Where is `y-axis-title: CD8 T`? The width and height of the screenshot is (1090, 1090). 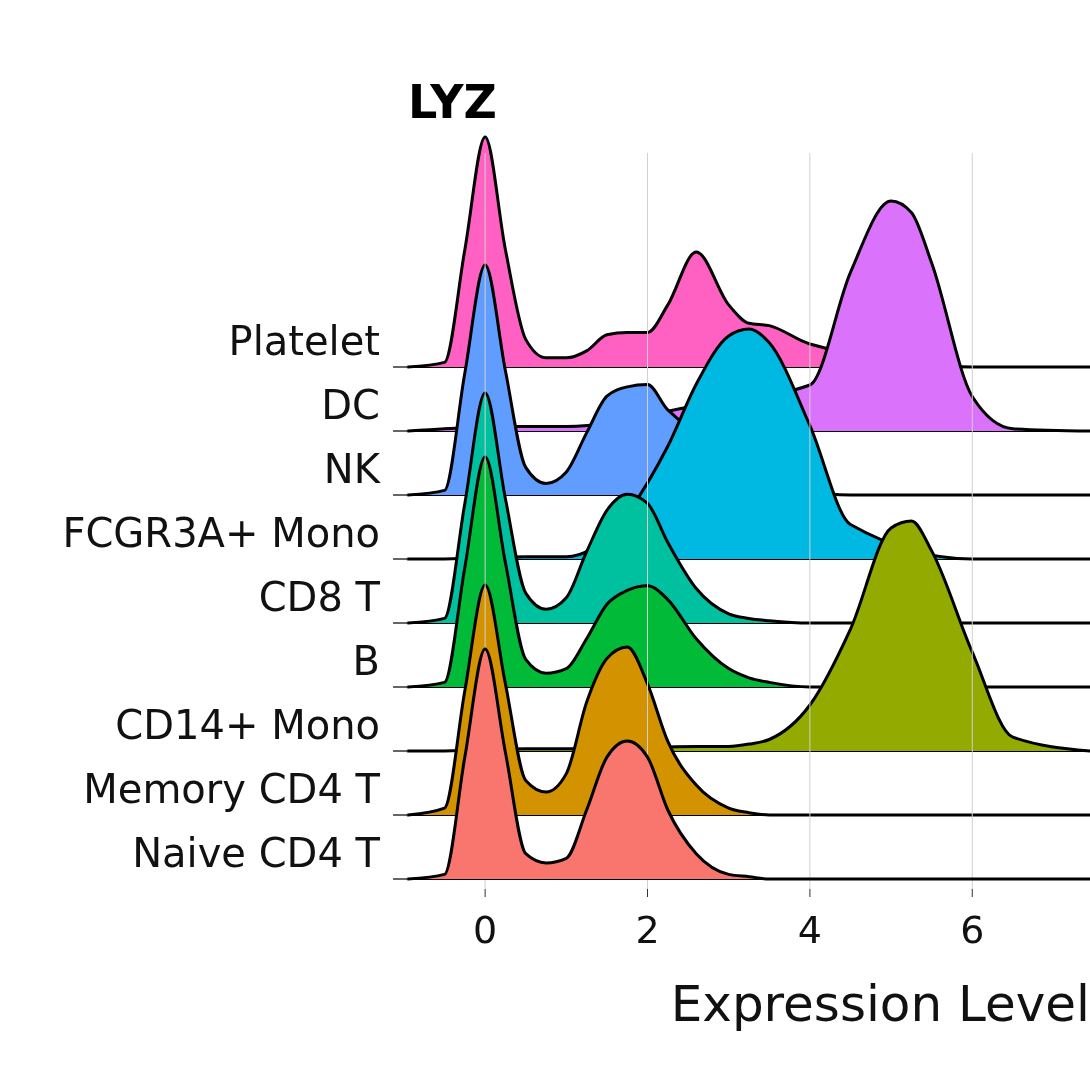 y-axis-title: CD8 T is located at coordinates (319, 597).